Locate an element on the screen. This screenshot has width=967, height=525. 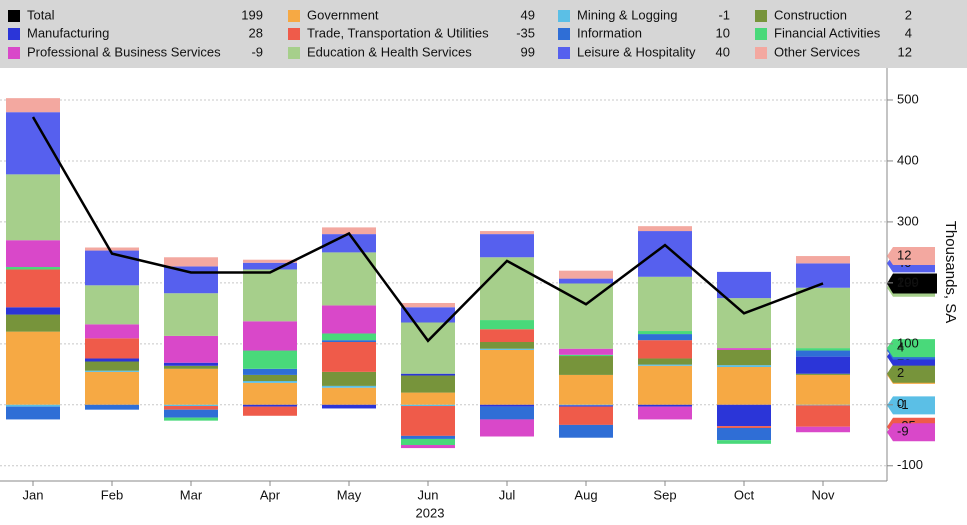
y-tick-label: 400 is located at coordinates (908, 159).